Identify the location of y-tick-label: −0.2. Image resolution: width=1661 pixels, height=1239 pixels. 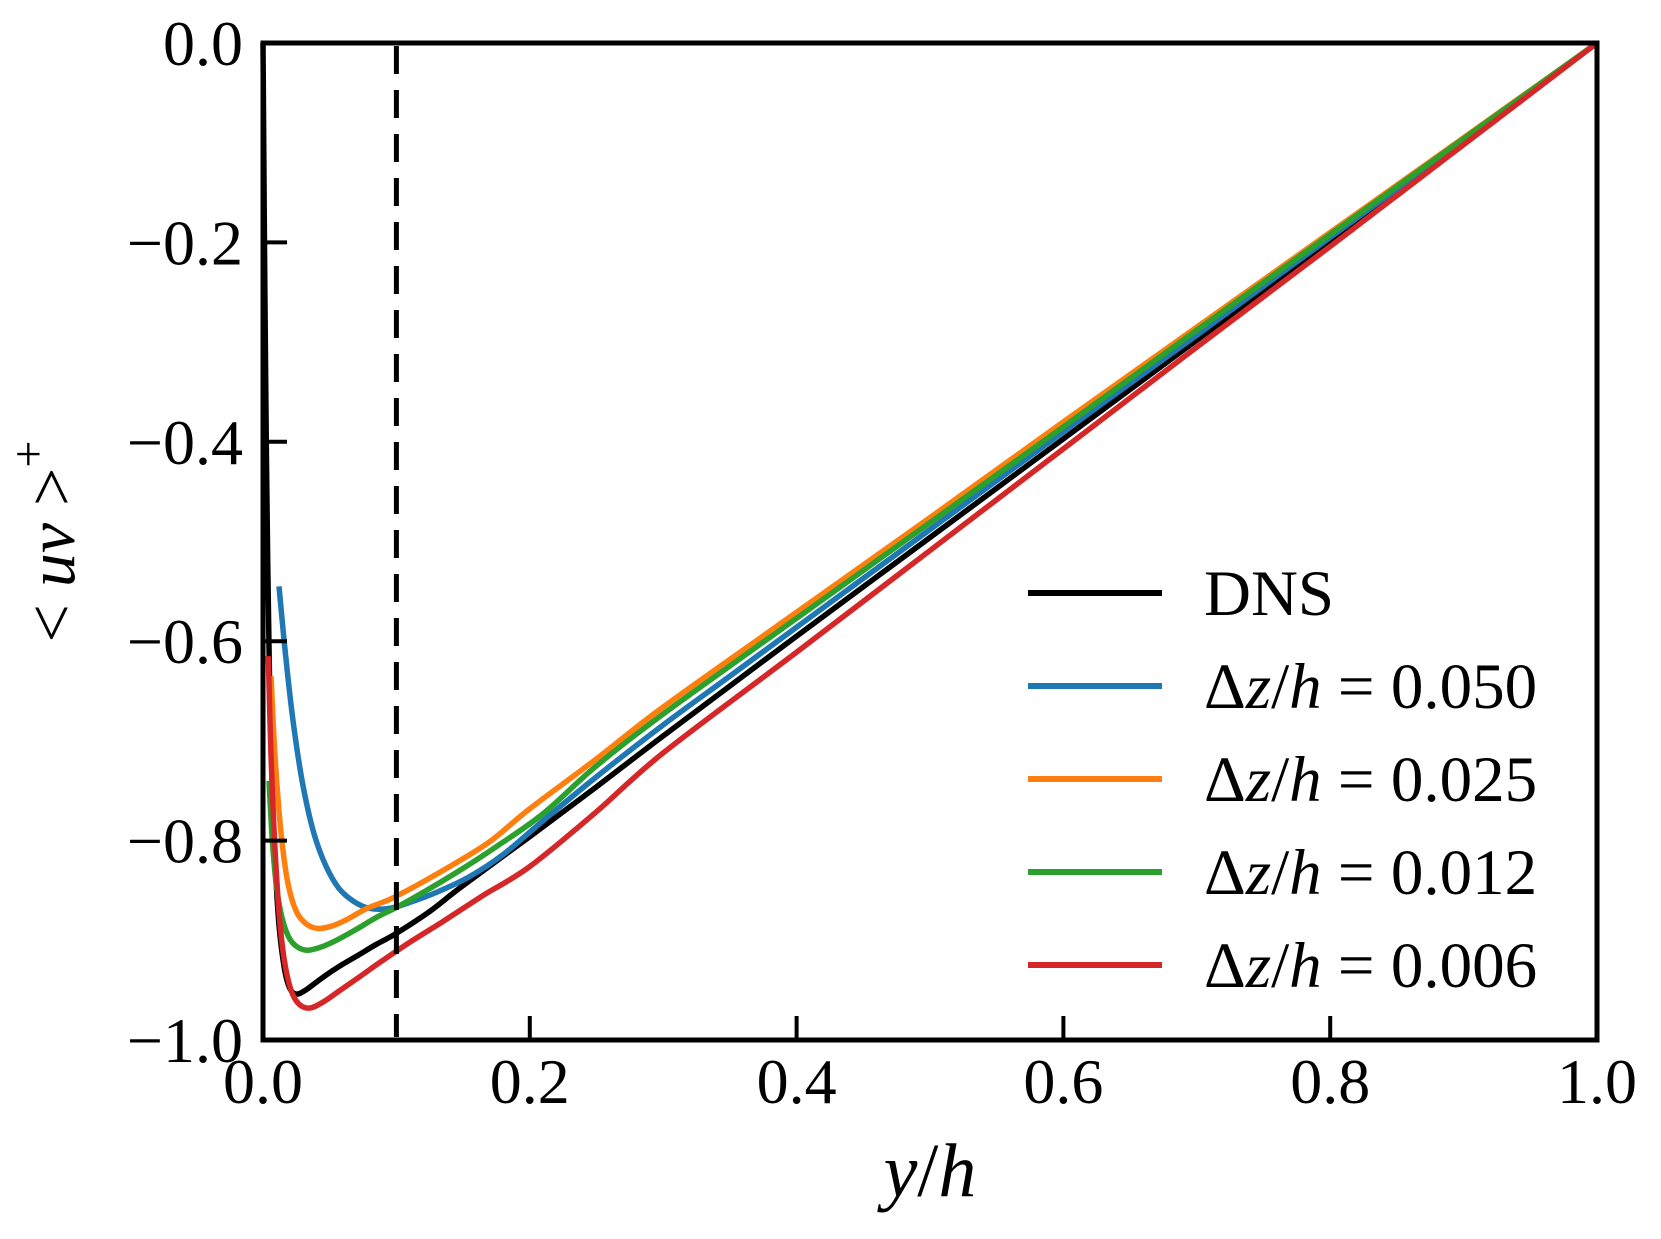
(185, 242).